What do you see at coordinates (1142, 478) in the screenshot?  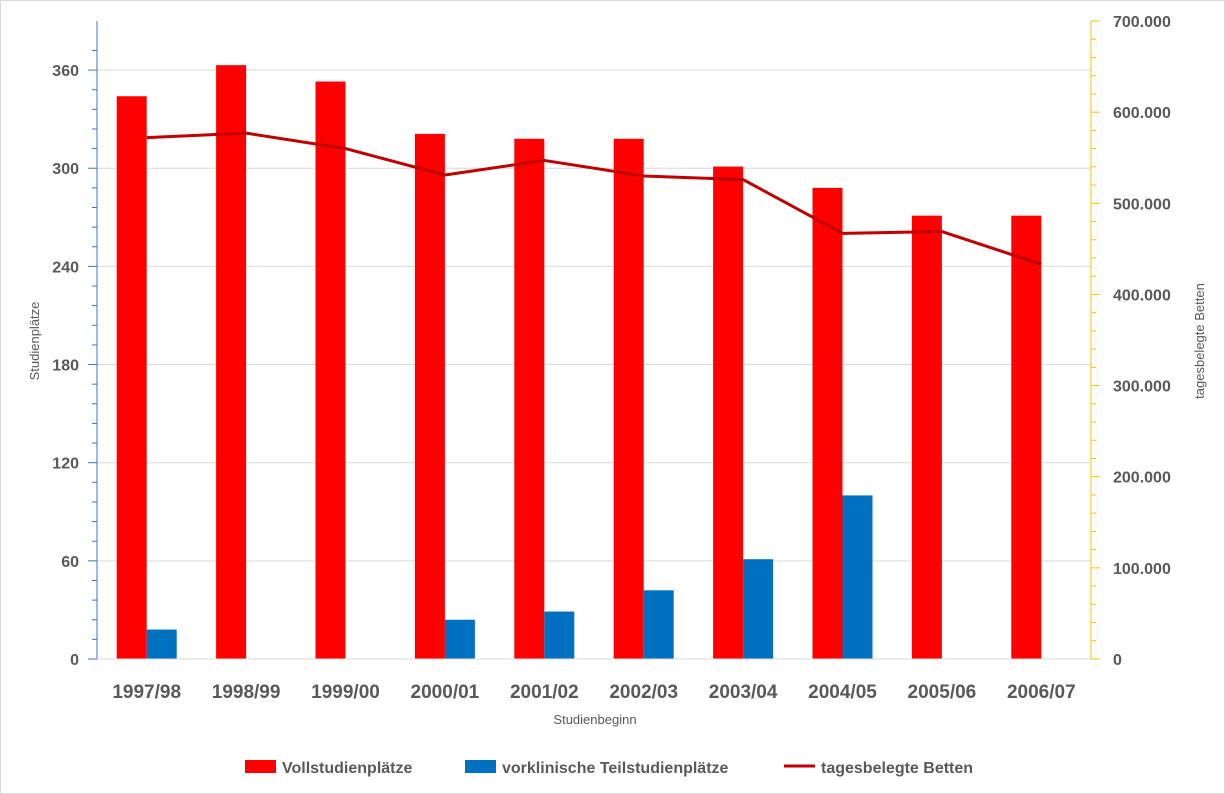 I see `y2-tick-label: 200.000` at bounding box center [1142, 478].